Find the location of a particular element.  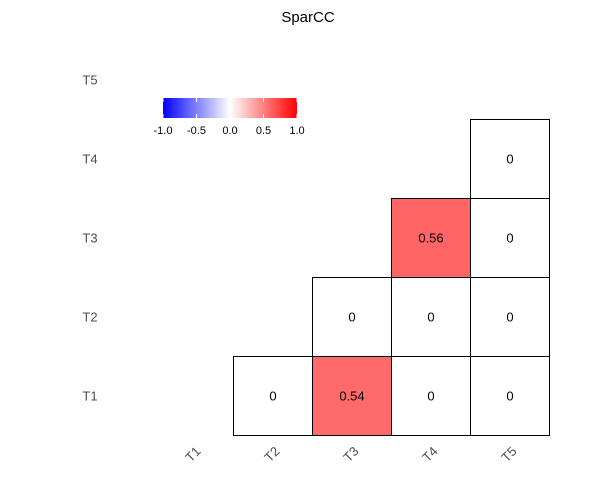

heatmap-cell-T5-T2 is located at coordinates (510, 317).